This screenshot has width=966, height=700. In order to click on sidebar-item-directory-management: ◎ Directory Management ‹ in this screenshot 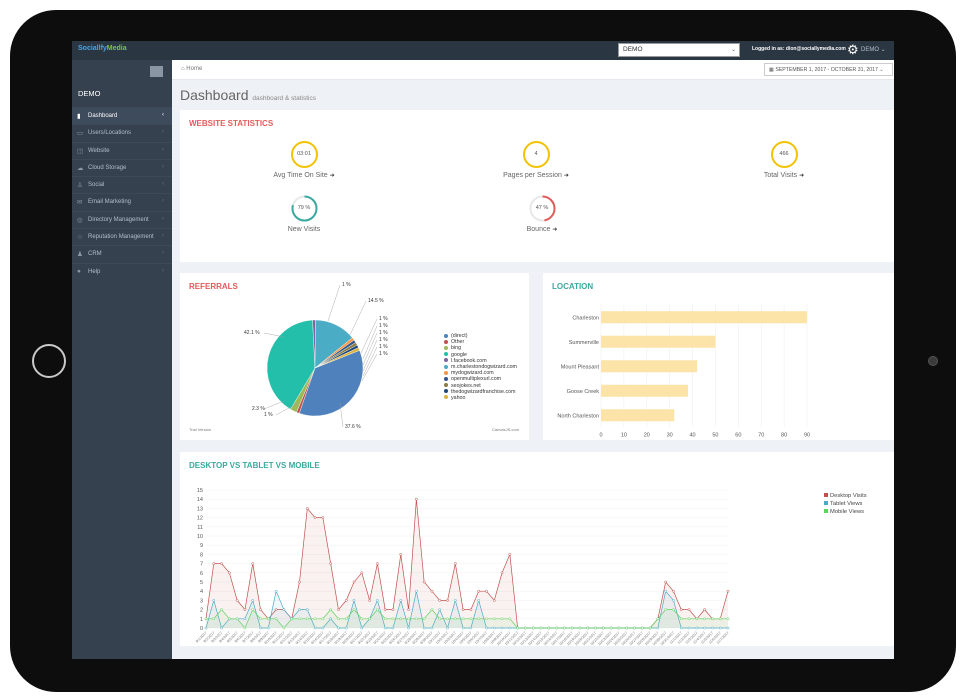, I will do `click(122, 219)`.